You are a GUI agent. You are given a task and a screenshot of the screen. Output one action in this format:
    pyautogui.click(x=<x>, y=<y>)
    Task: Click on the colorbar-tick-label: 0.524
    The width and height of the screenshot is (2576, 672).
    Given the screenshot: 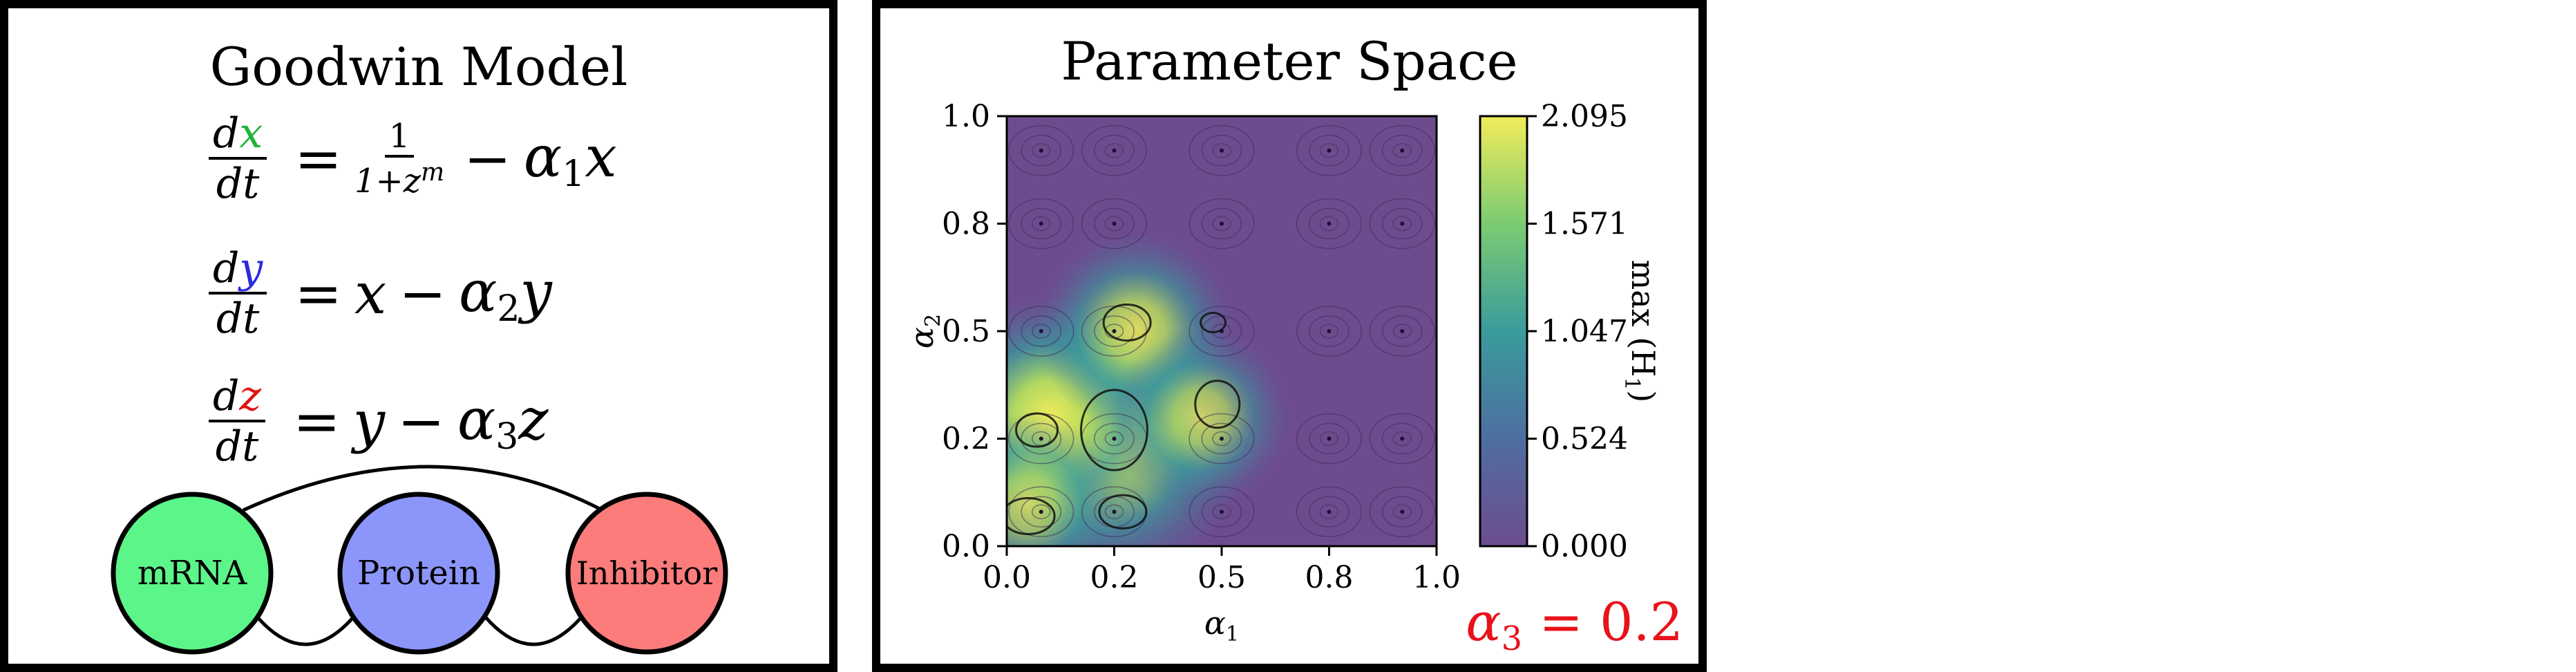 What is the action you would take?
    pyautogui.click(x=1584, y=439)
    